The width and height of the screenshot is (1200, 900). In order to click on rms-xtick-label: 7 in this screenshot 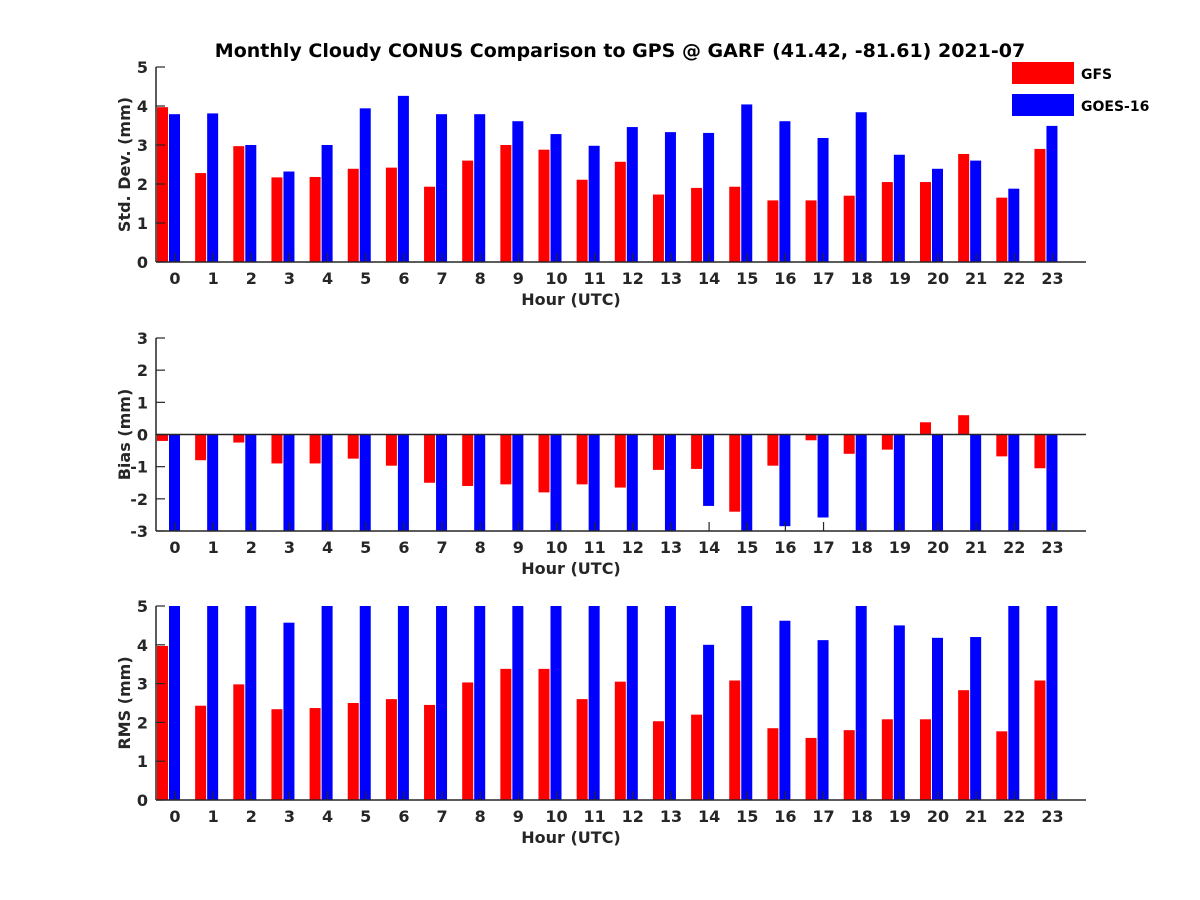, I will do `click(441, 816)`.